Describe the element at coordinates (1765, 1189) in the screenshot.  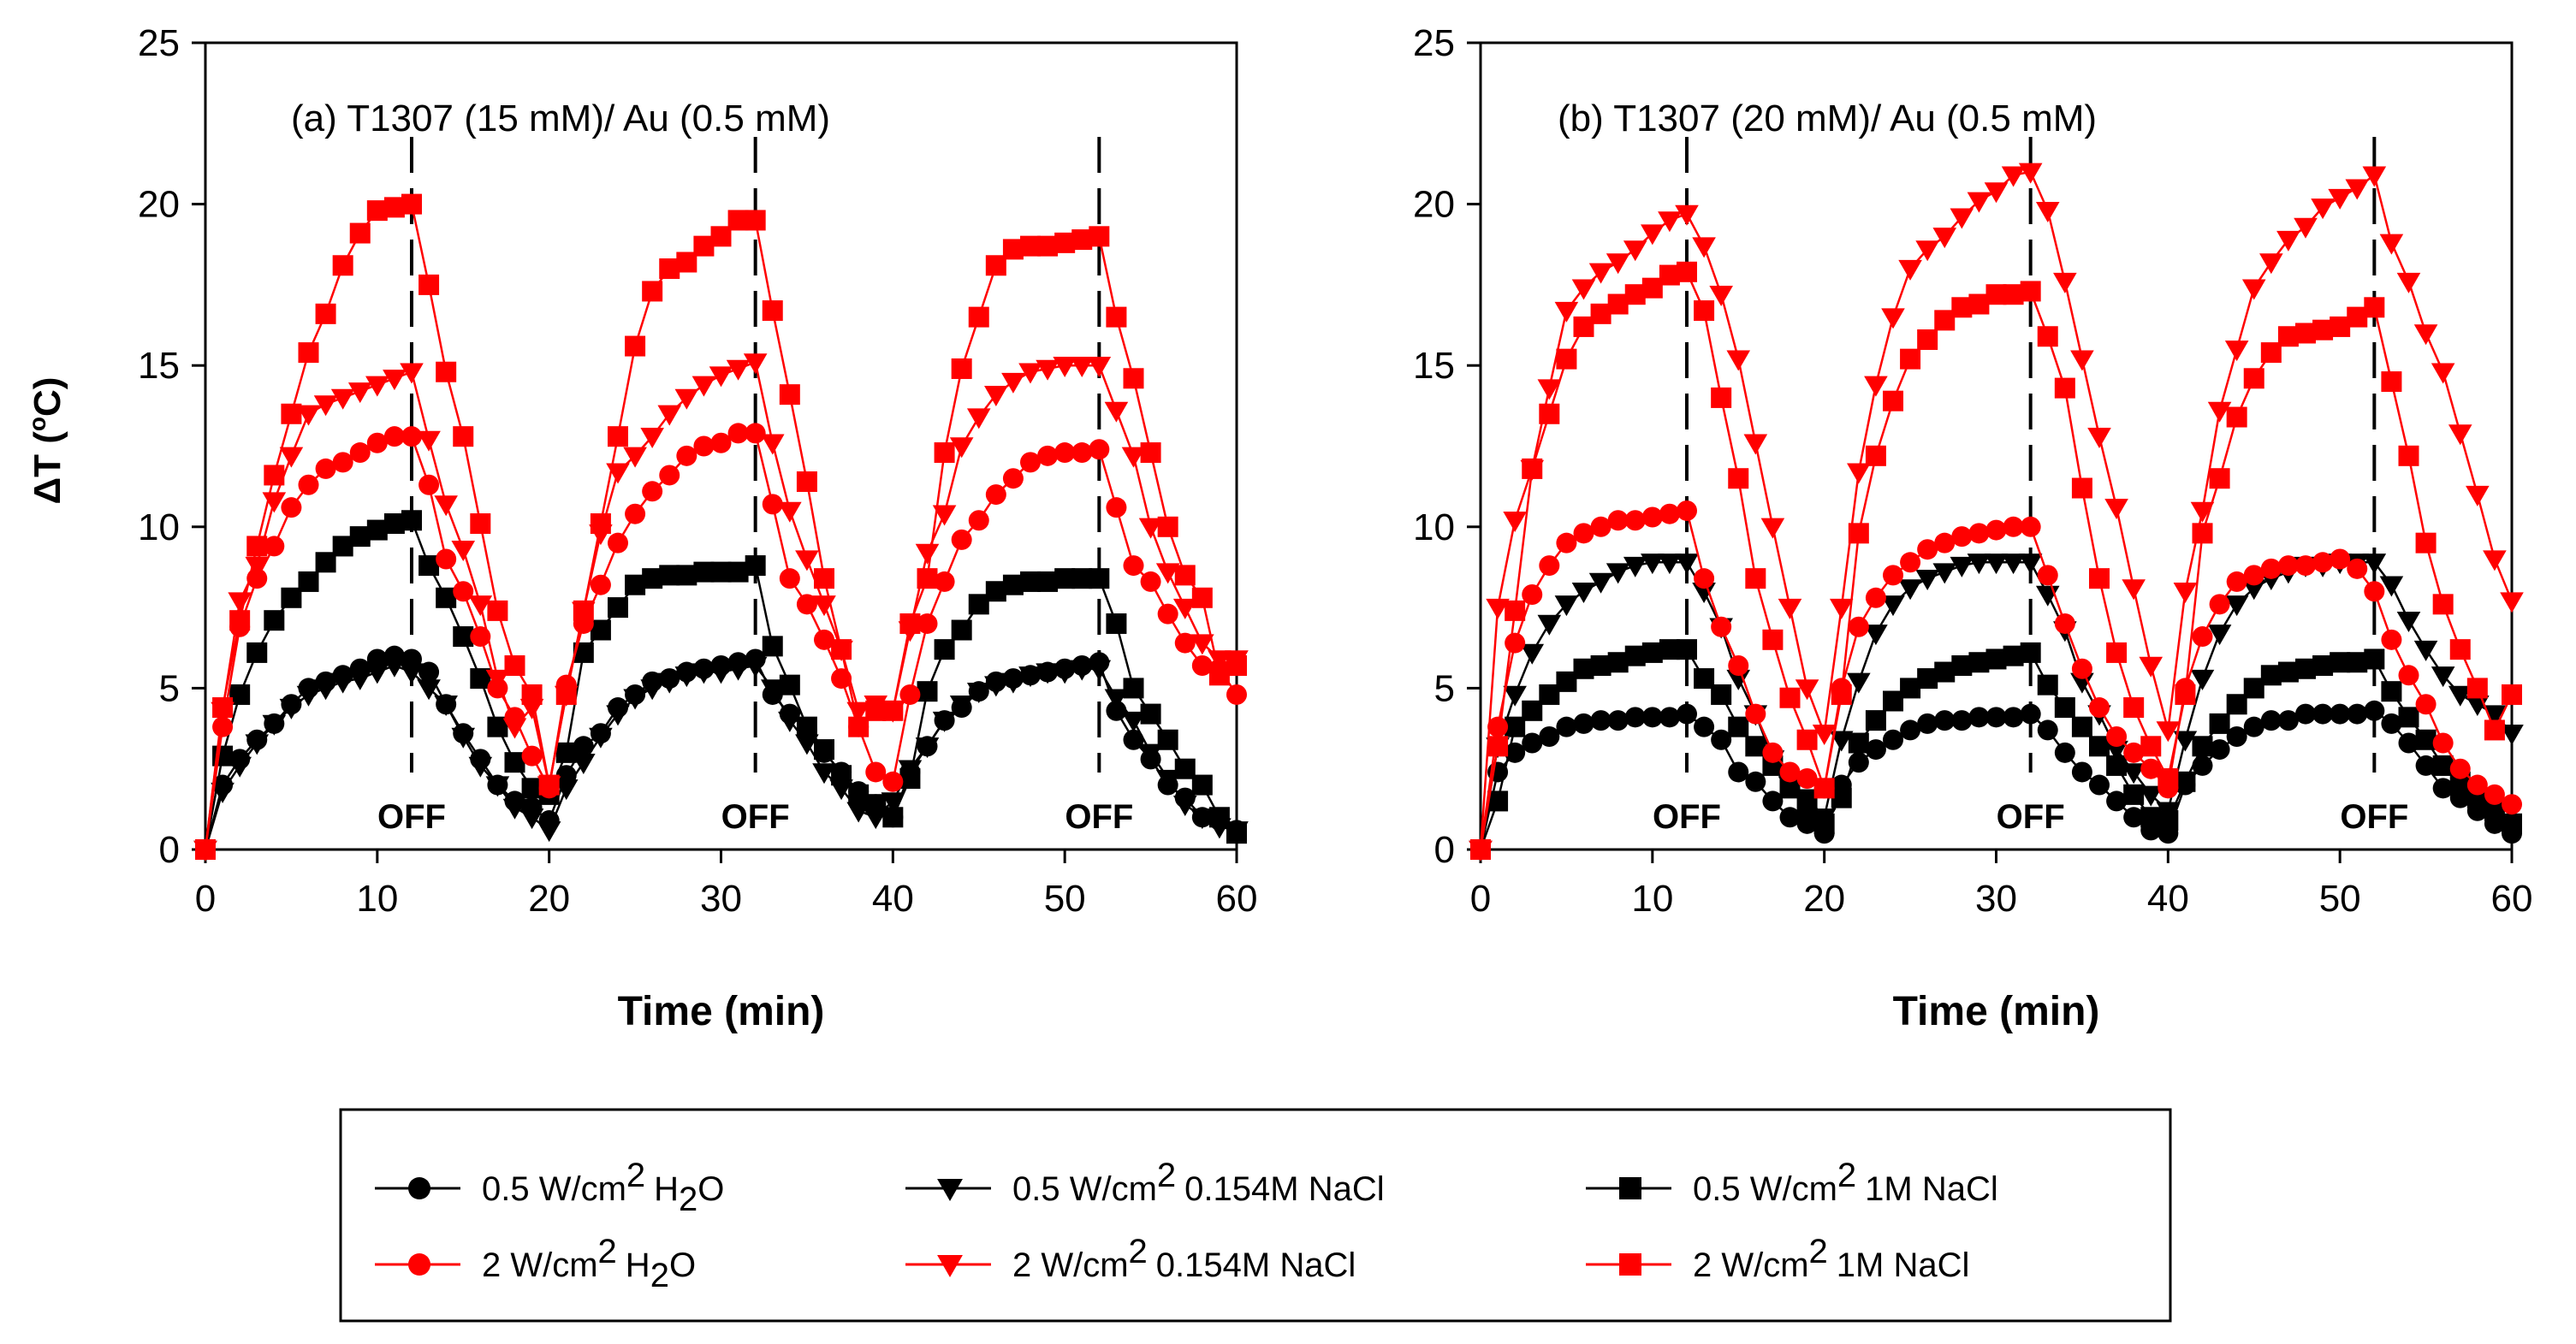
I see `legend-power: 0.5 W/cm` at that location.